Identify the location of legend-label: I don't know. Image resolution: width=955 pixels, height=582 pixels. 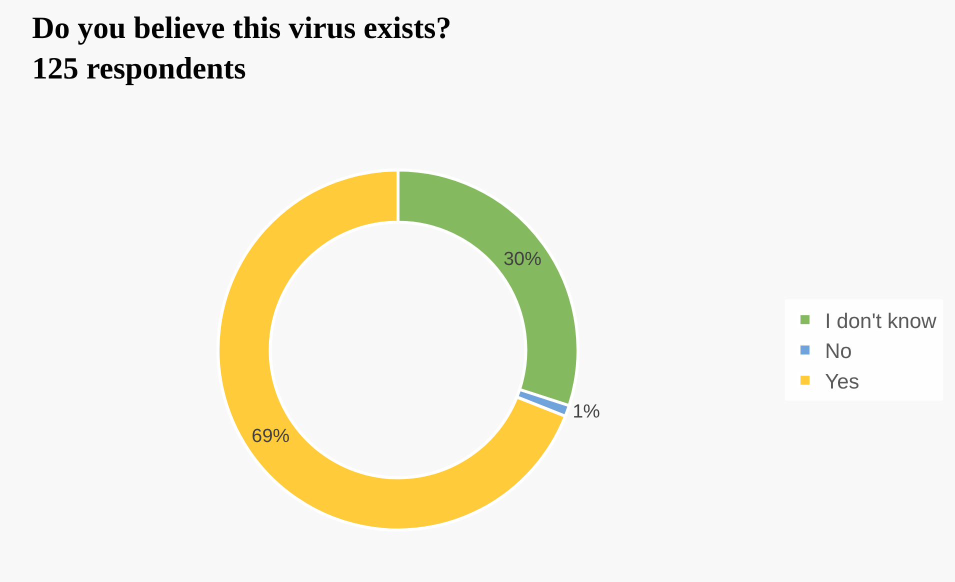
(881, 321).